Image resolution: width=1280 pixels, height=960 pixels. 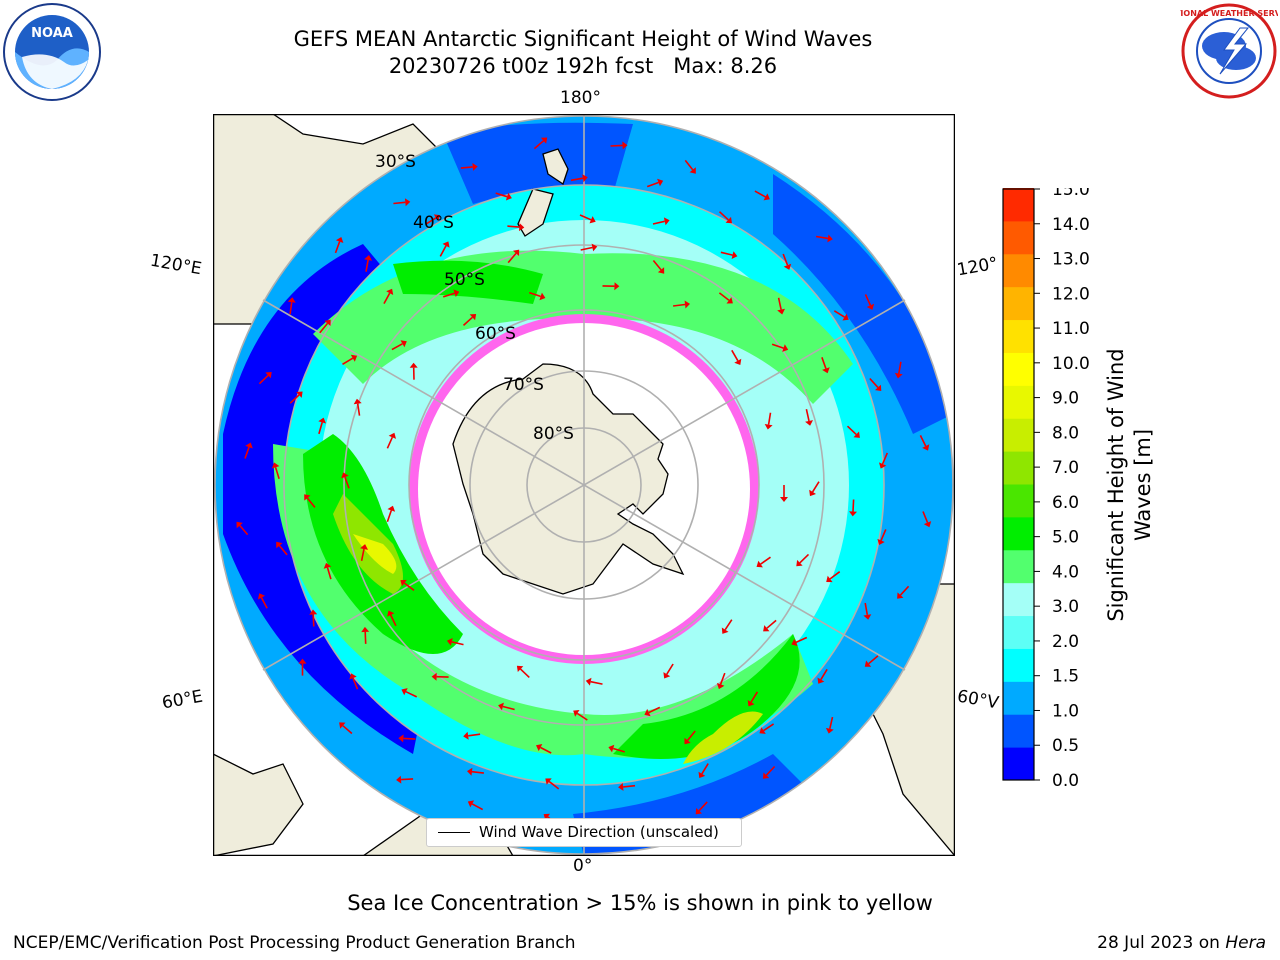 I want to click on colorbar-tick-label: 0.5, so click(x=1065, y=746).